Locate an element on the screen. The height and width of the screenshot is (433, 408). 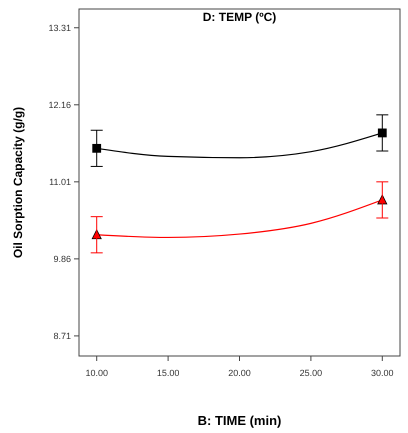
x-tick-label: 15.00 is located at coordinates (168, 373).